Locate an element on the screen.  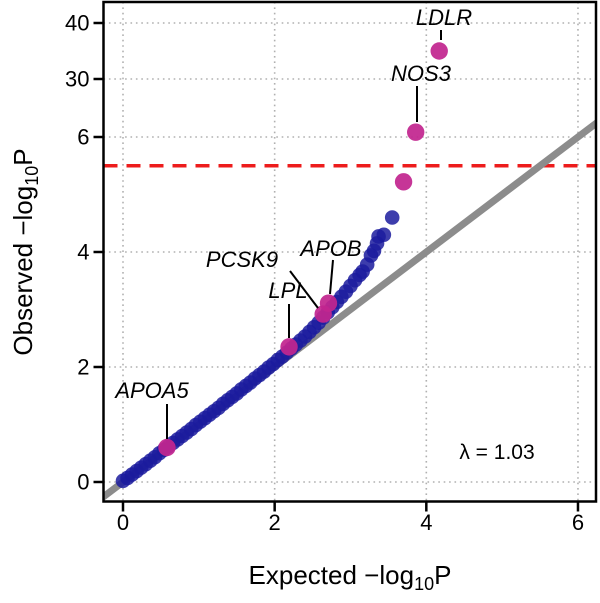
x-axis-title-subscript: 10 is located at coordinates (424, 584).